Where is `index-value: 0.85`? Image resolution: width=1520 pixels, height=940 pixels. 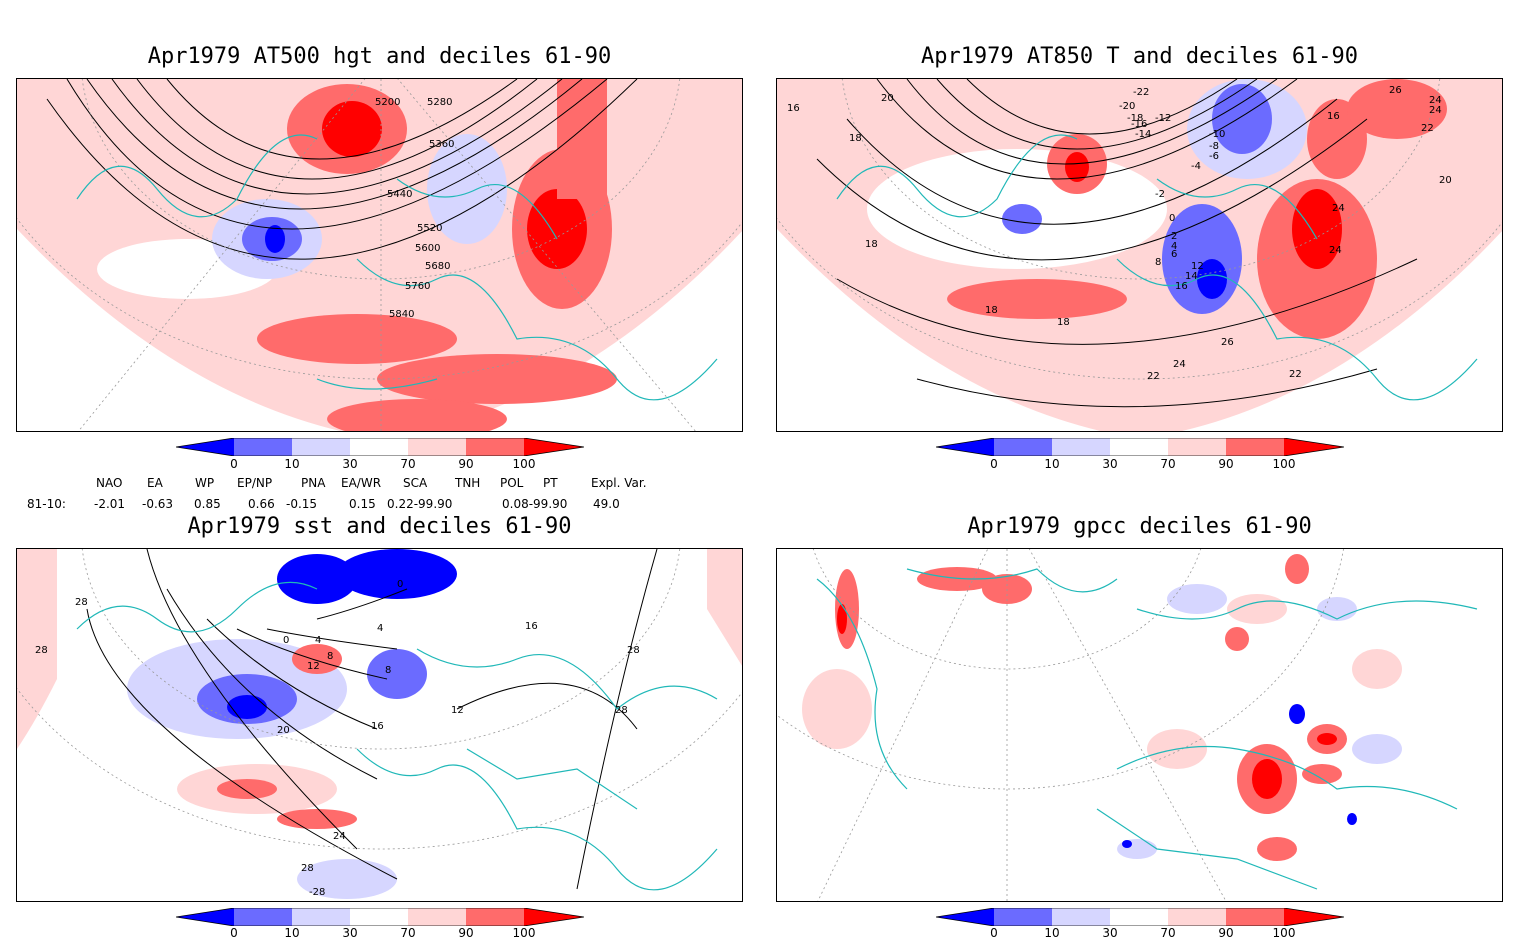 index-value: 0.85 is located at coordinates (207, 504).